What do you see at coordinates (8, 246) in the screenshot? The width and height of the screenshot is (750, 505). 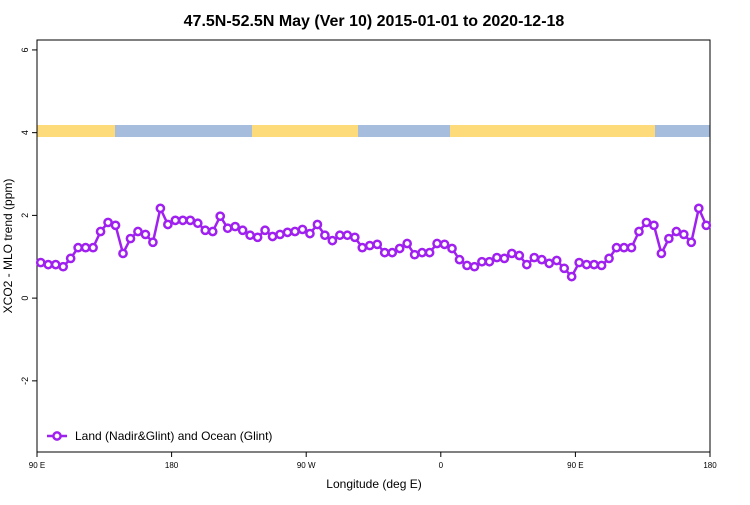 I see `y-axis-label: XCO2 - MLO trend (ppm)` at bounding box center [8, 246].